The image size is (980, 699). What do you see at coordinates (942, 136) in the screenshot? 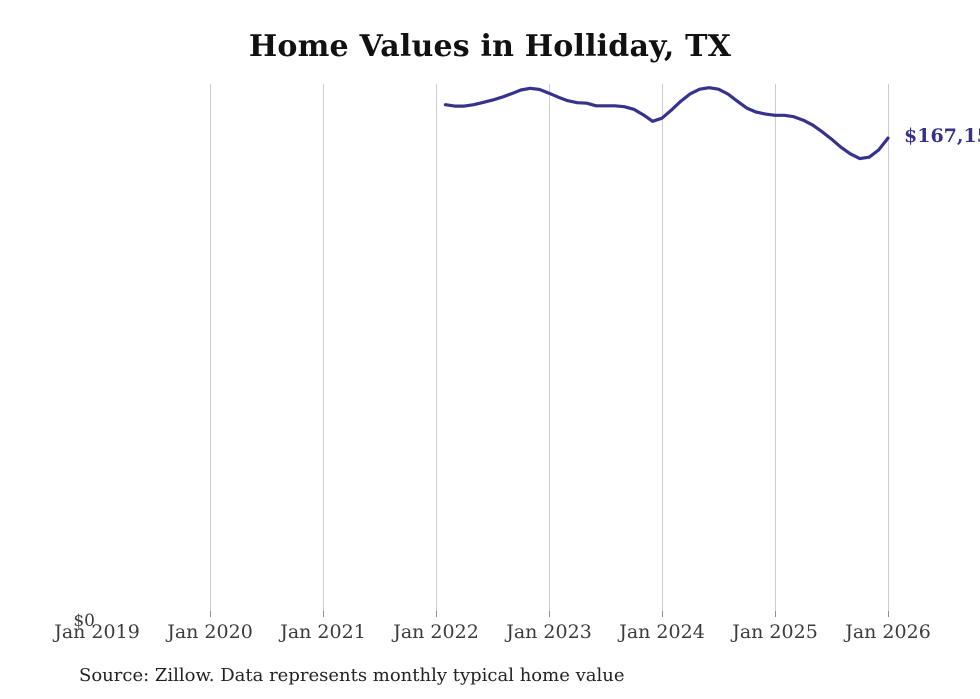
I see `last-value-label: $167,157` at bounding box center [942, 136].